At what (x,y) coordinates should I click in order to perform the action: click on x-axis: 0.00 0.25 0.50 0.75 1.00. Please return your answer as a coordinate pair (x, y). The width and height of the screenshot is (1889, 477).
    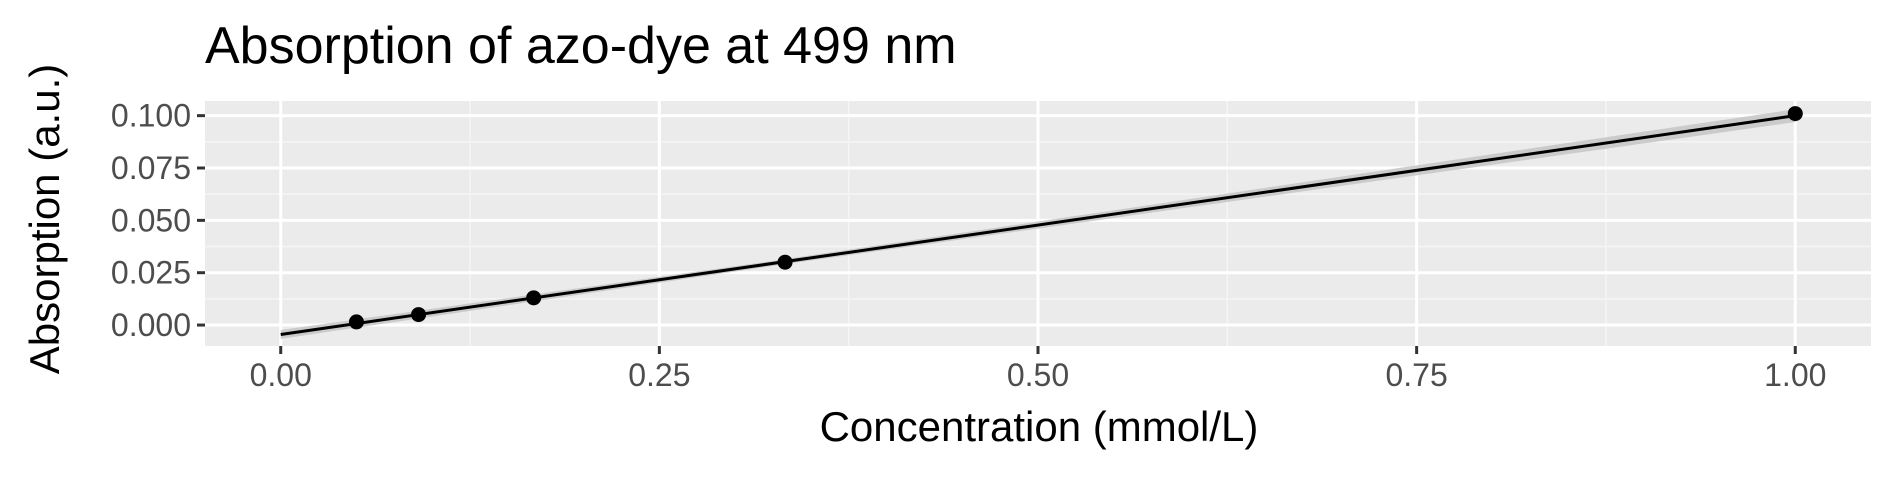
    Looking at the image, I should click on (1038, 369).